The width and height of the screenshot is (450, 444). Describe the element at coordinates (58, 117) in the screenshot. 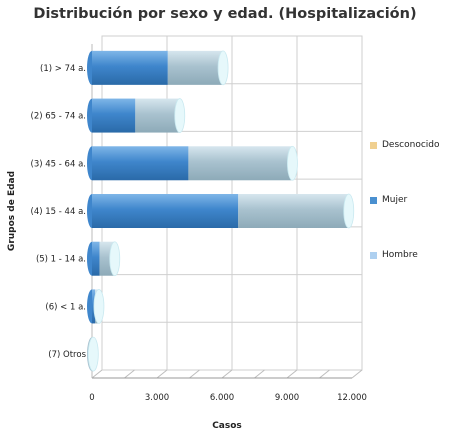

I see `y-tick-label: (2) 65 - 74 a.` at that location.